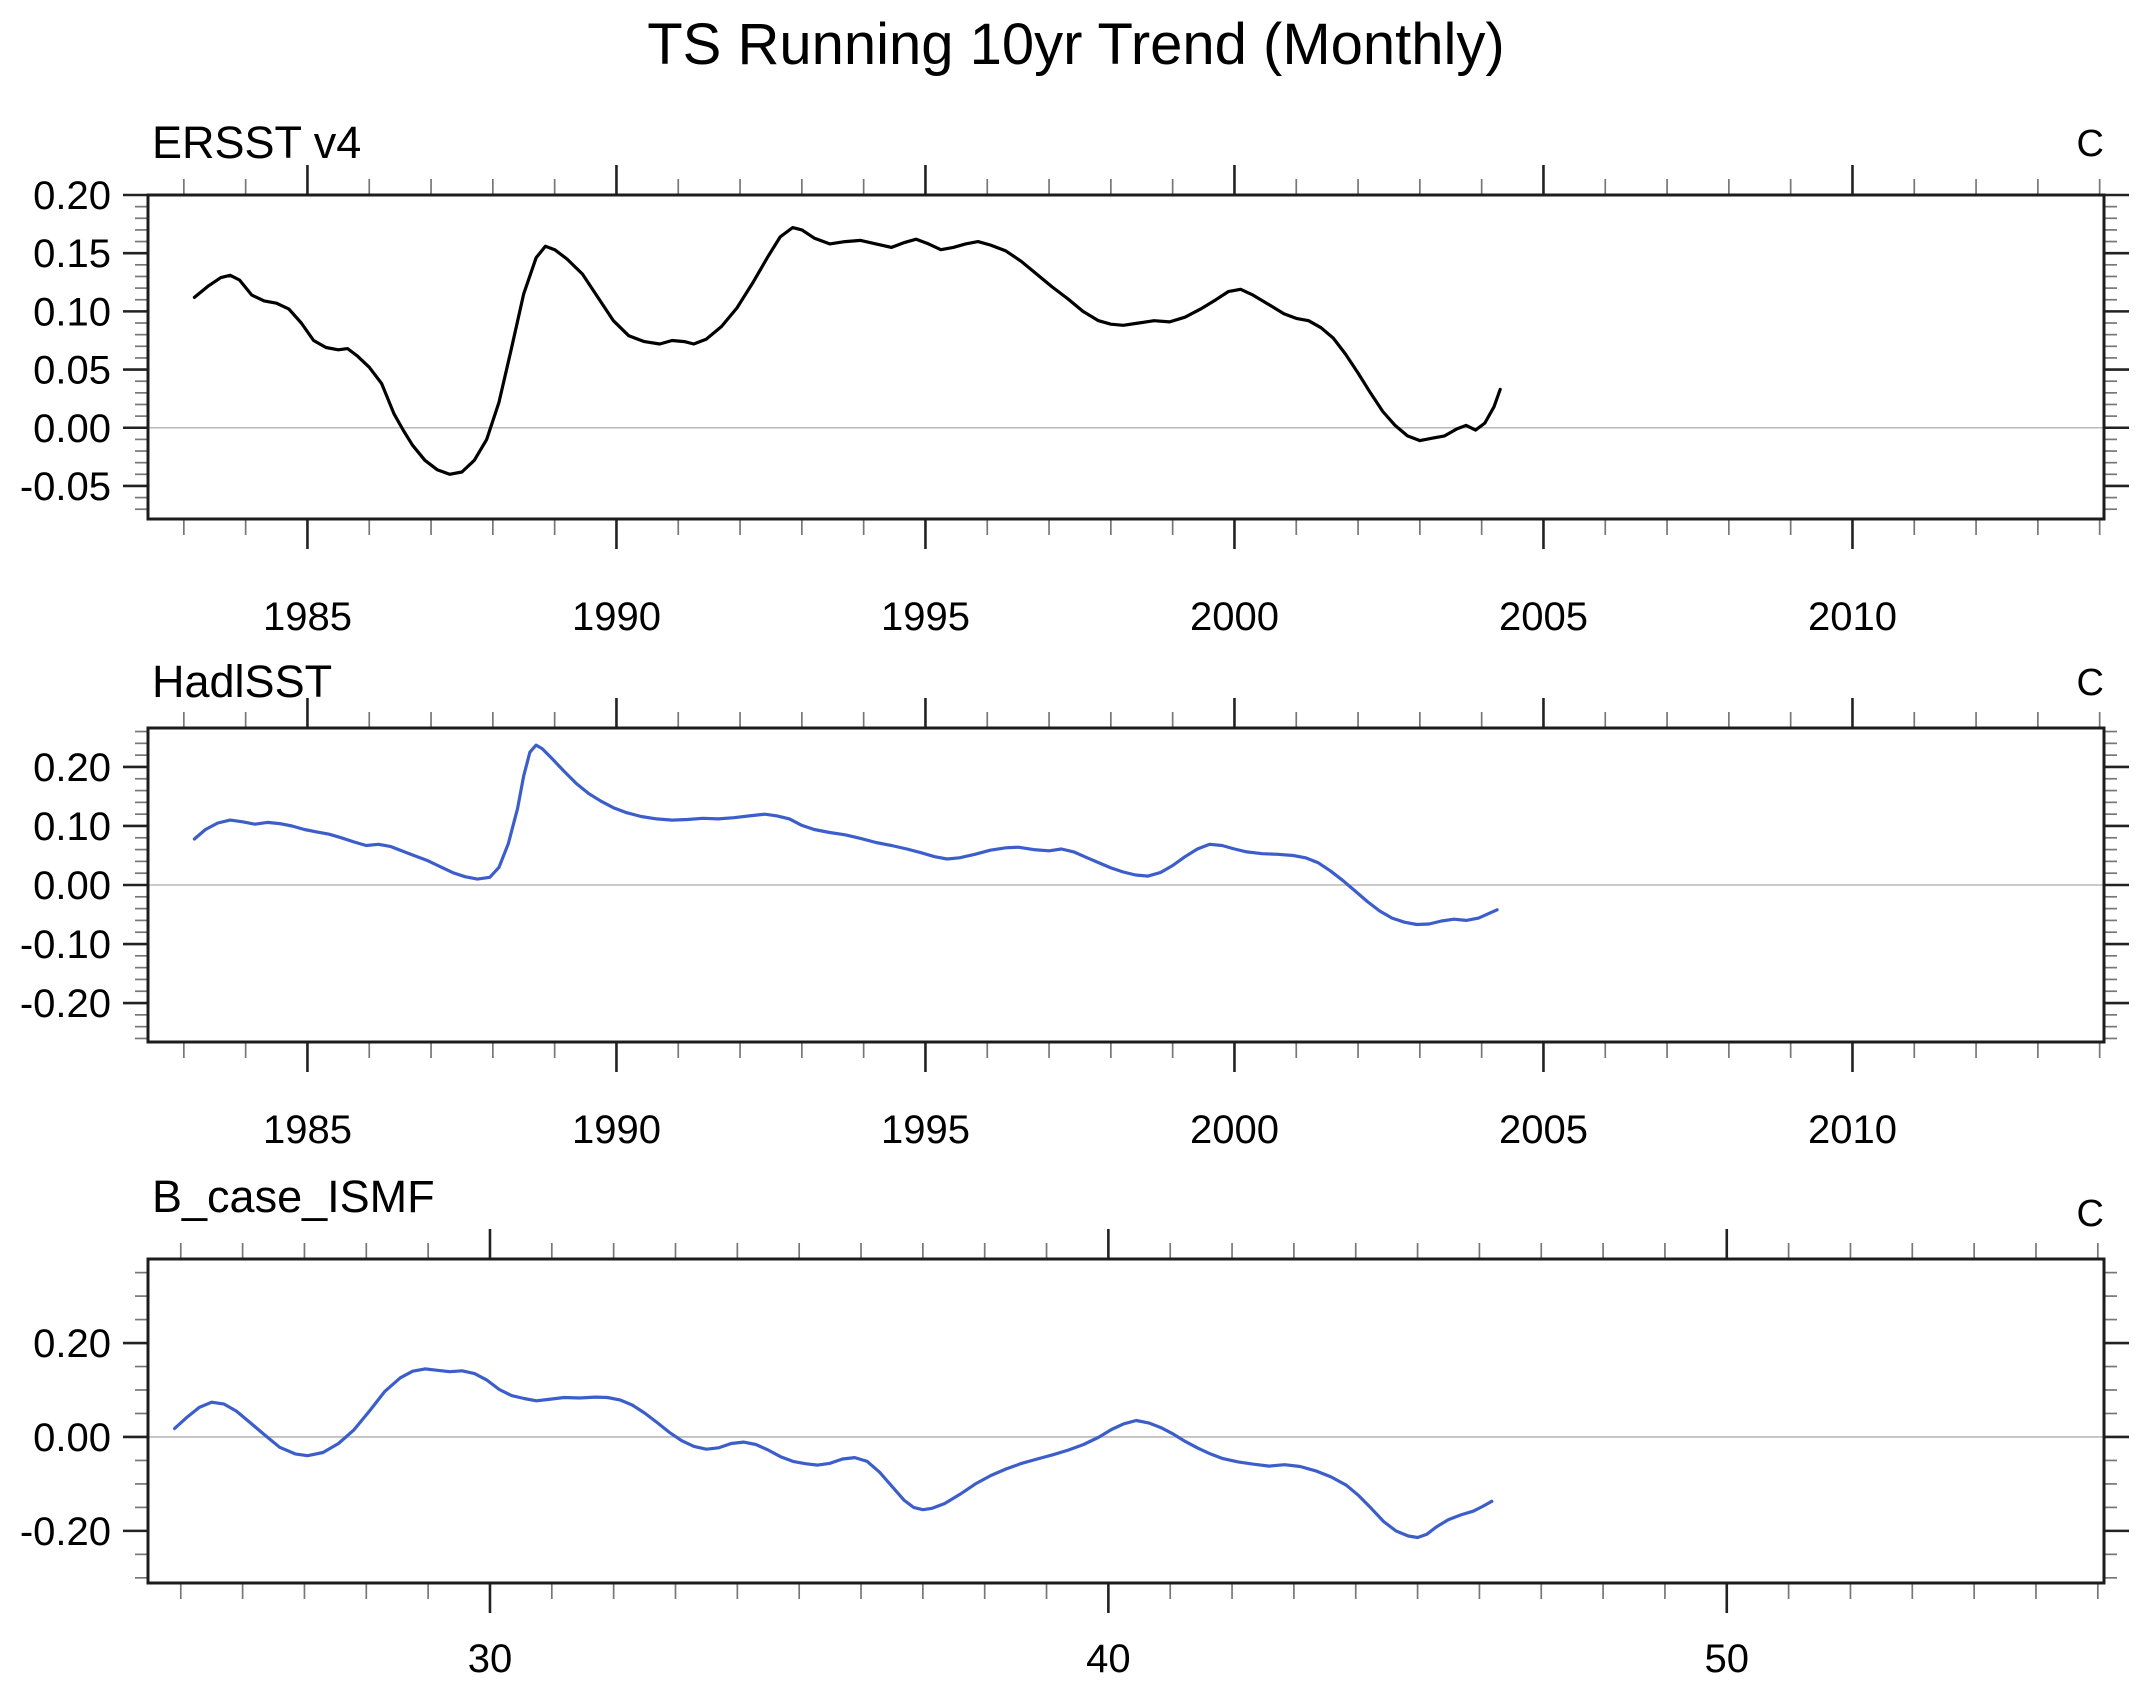 The image size is (2152, 1685). Describe the element at coordinates (256, 142) in the screenshot. I see `panel-title: ERSST v4` at that location.